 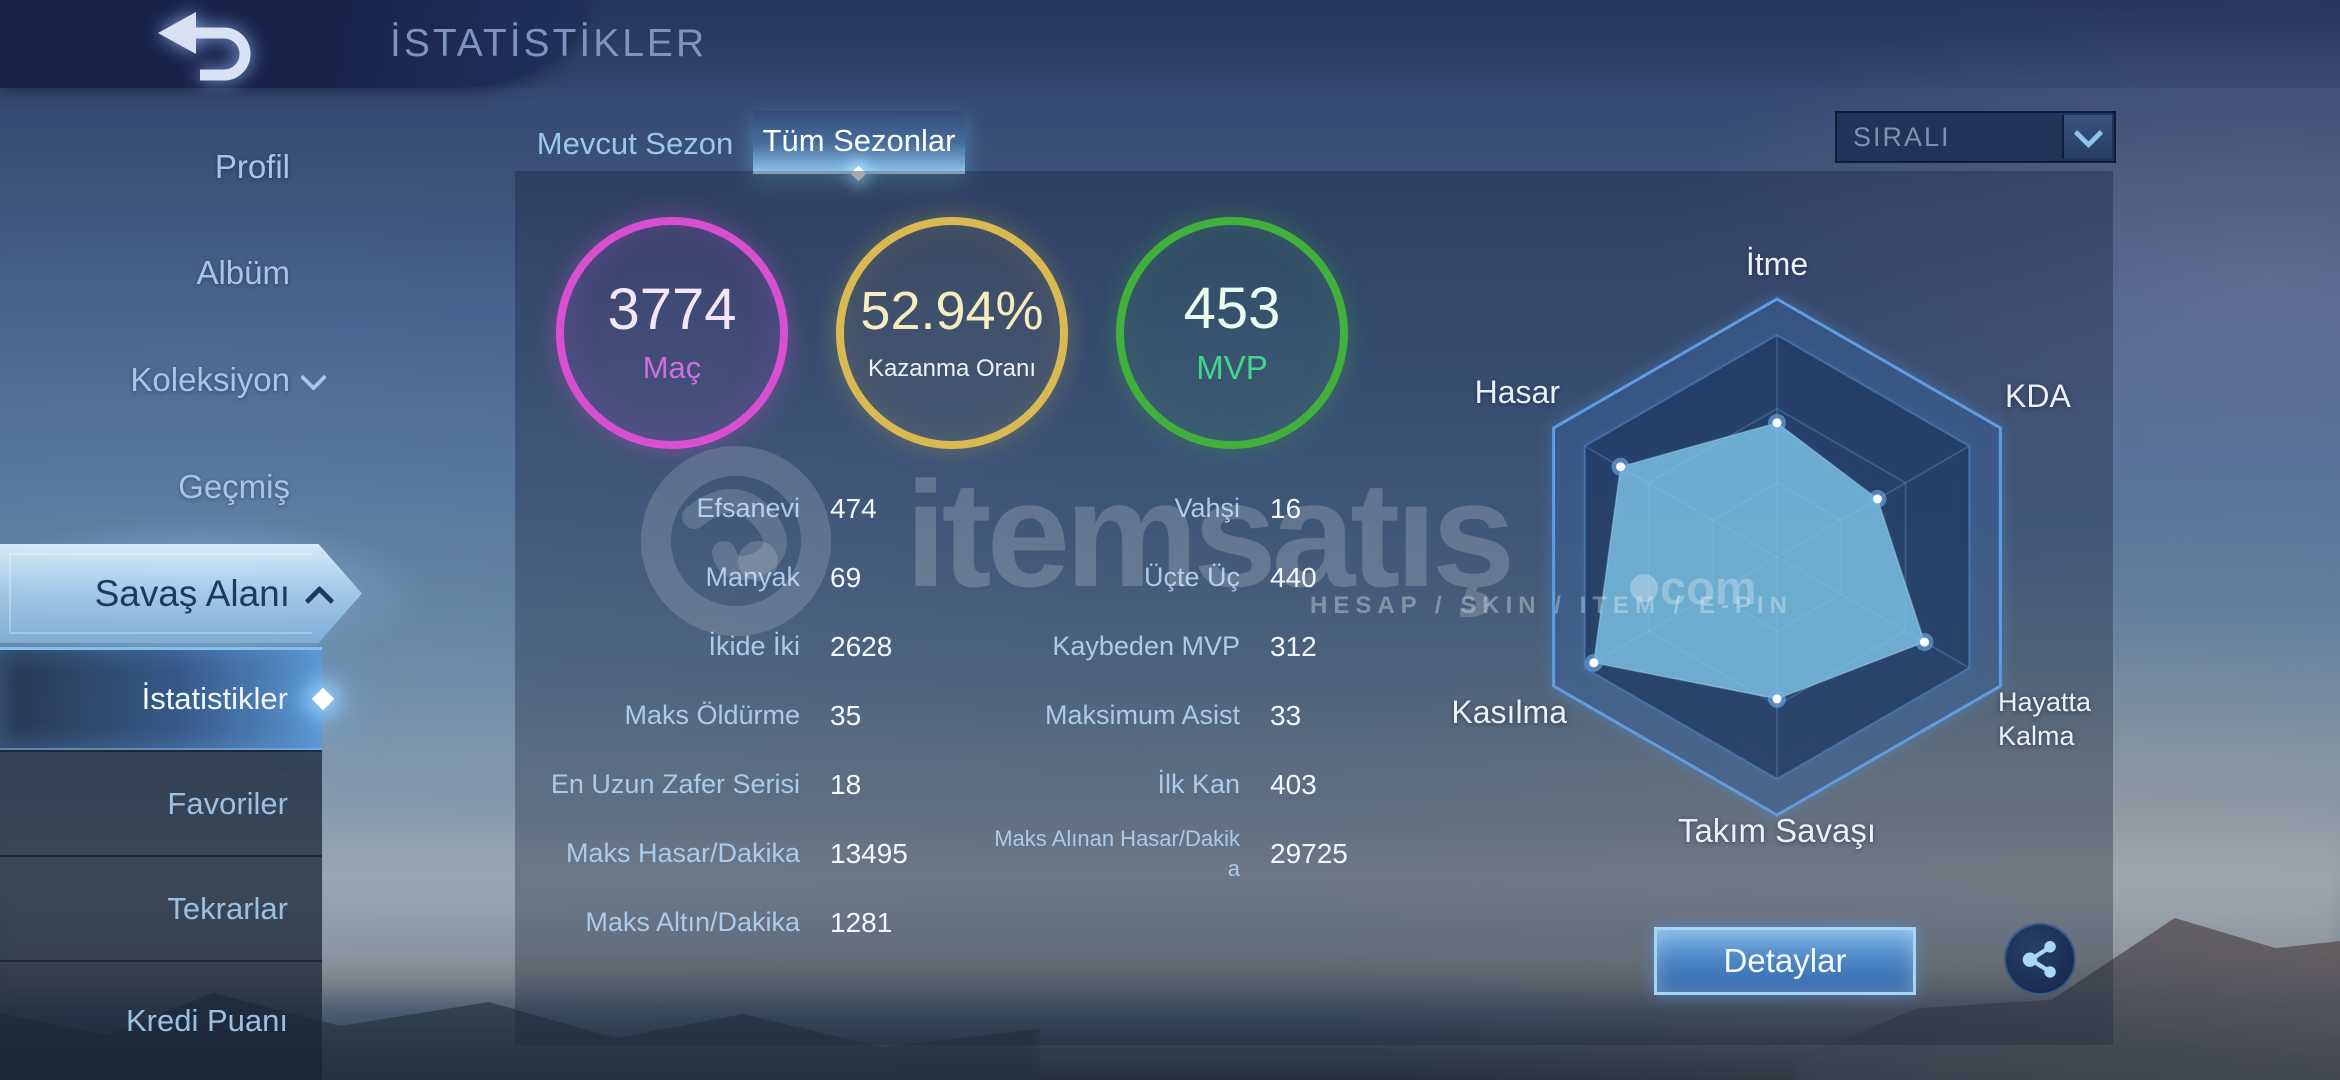 What do you see at coordinates (165, 487) in the screenshot?
I see `sidebar-item-gecmis: Geçmiş` at bounding box center [165, 487].